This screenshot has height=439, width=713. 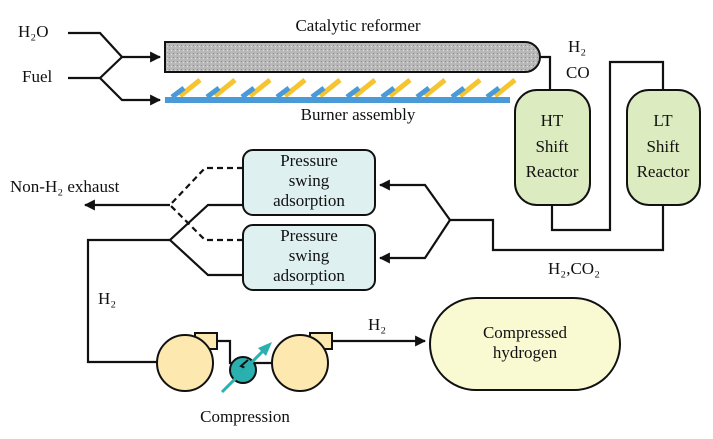 I want to click on reformer-out, so click(x=546, y=72).